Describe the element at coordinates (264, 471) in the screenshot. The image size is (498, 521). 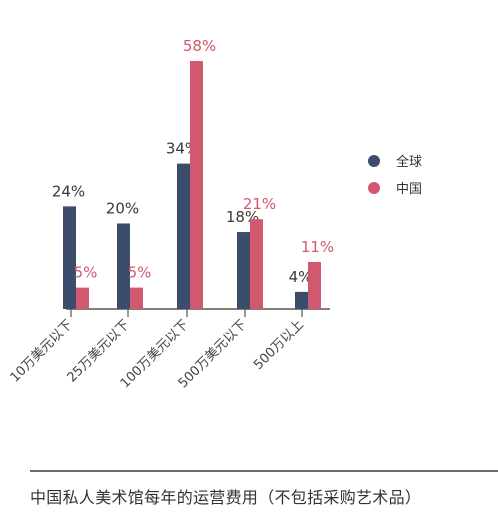
I see `caption-divider` at that location.